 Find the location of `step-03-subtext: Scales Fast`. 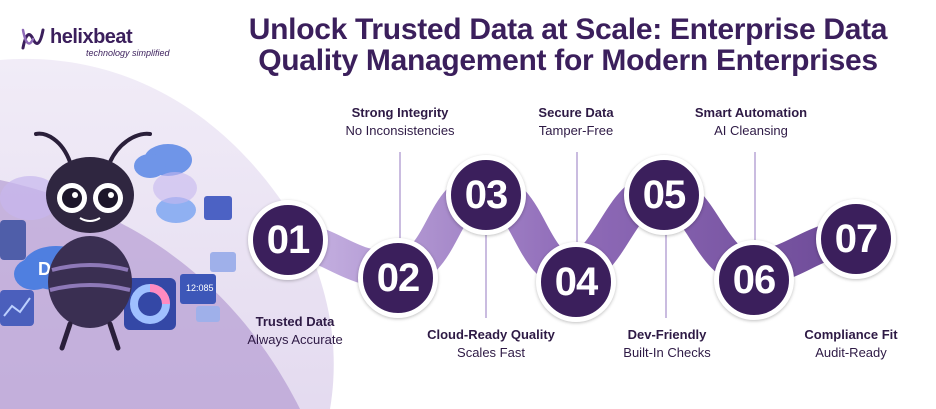

step-03-subtext: Scales Fast is located at coordinates (491, 352).